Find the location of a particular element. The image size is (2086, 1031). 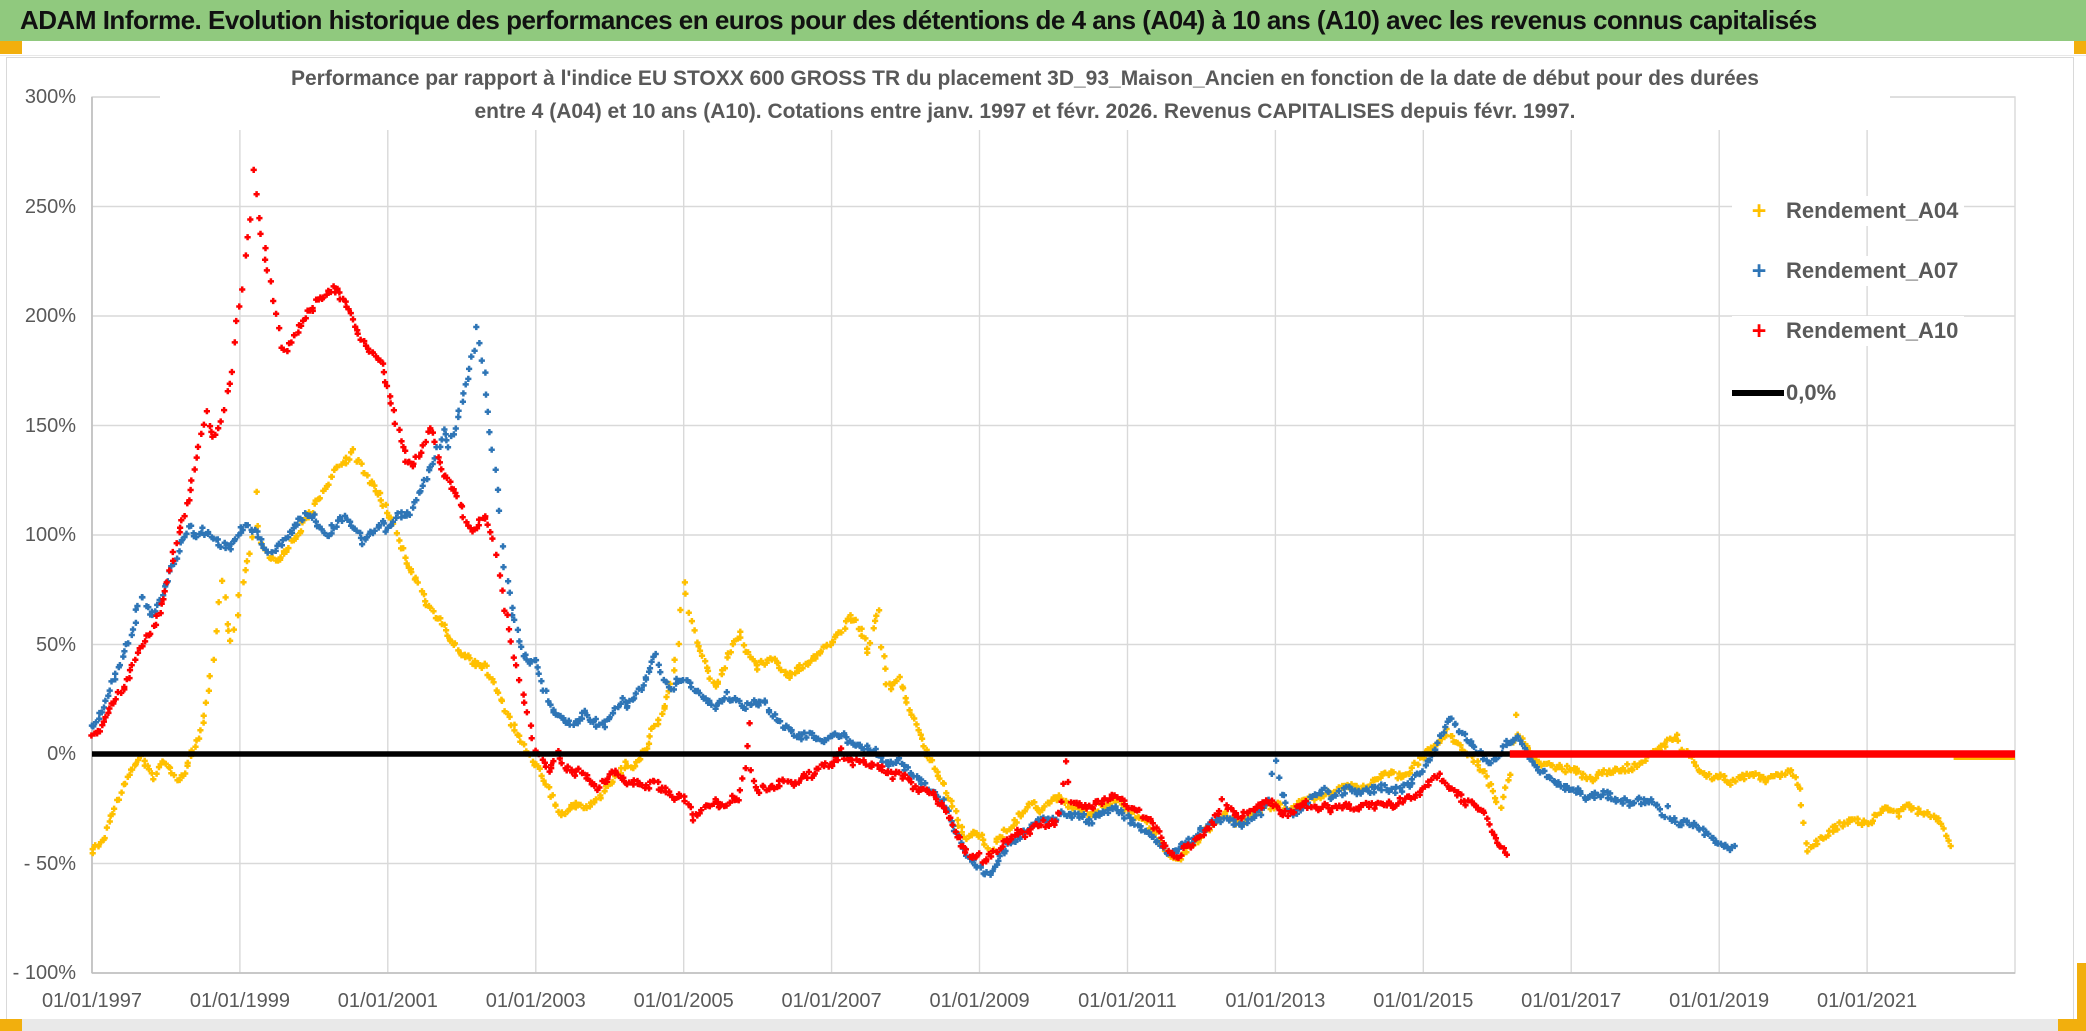

x-tick-label: 01/01/2005 is located at coordinates (683, 1001).